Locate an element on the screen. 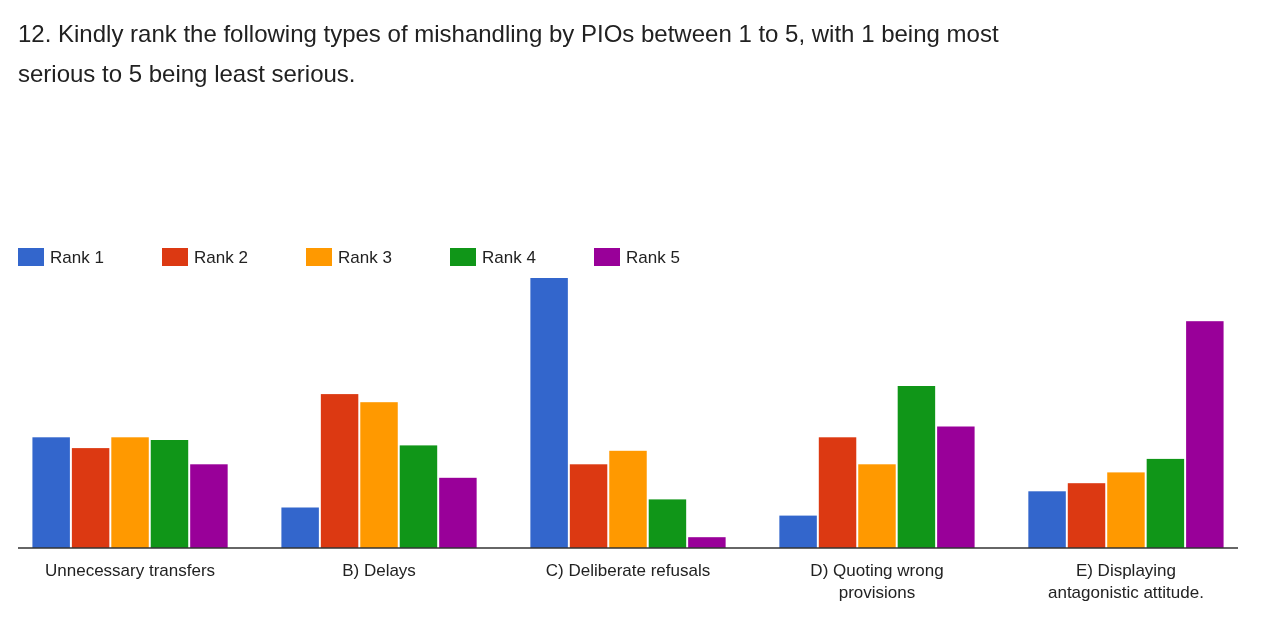  legend-label: Rank 1 is located at coordinates (77, 257).